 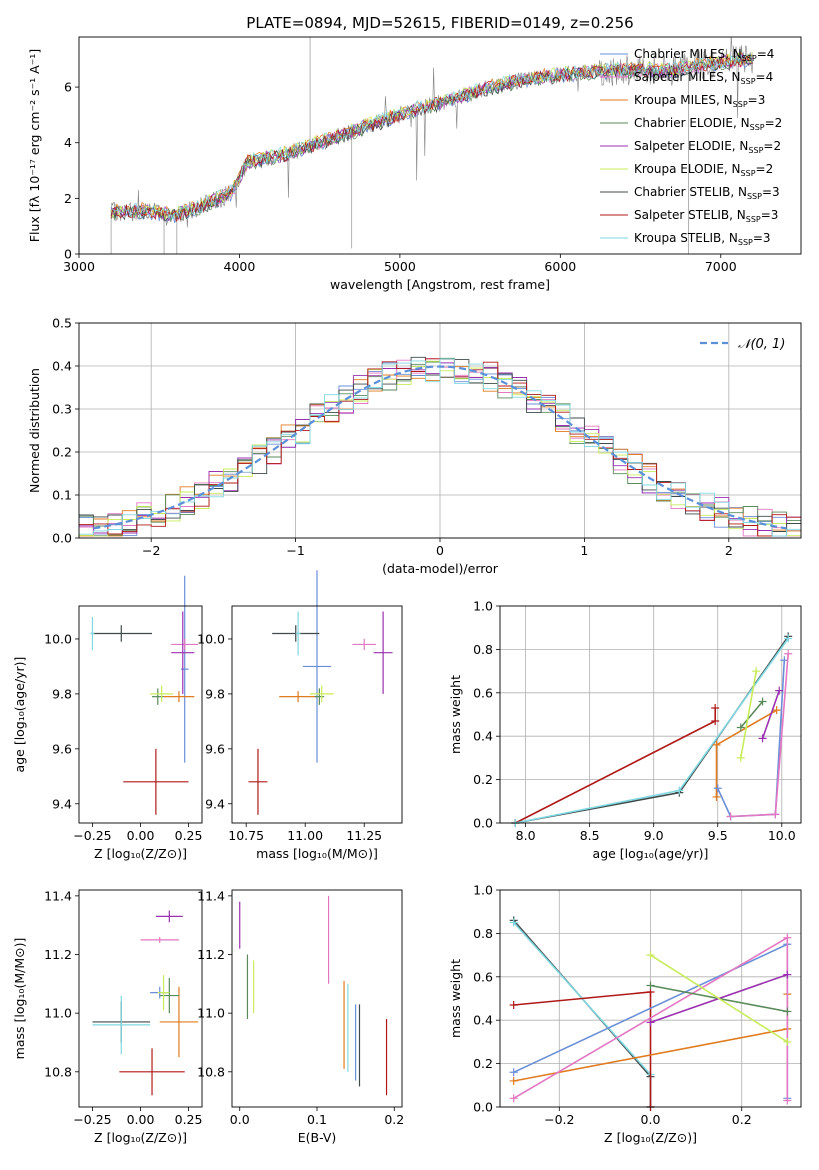 I want to click on x-tick-label: 5000, so click(x=400, y=266).